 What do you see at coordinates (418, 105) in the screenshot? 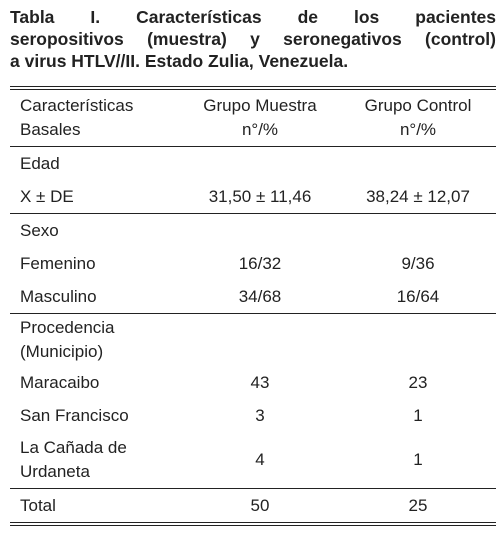
I see `header-text: Grupo Control` at bounding box center [418, 105].